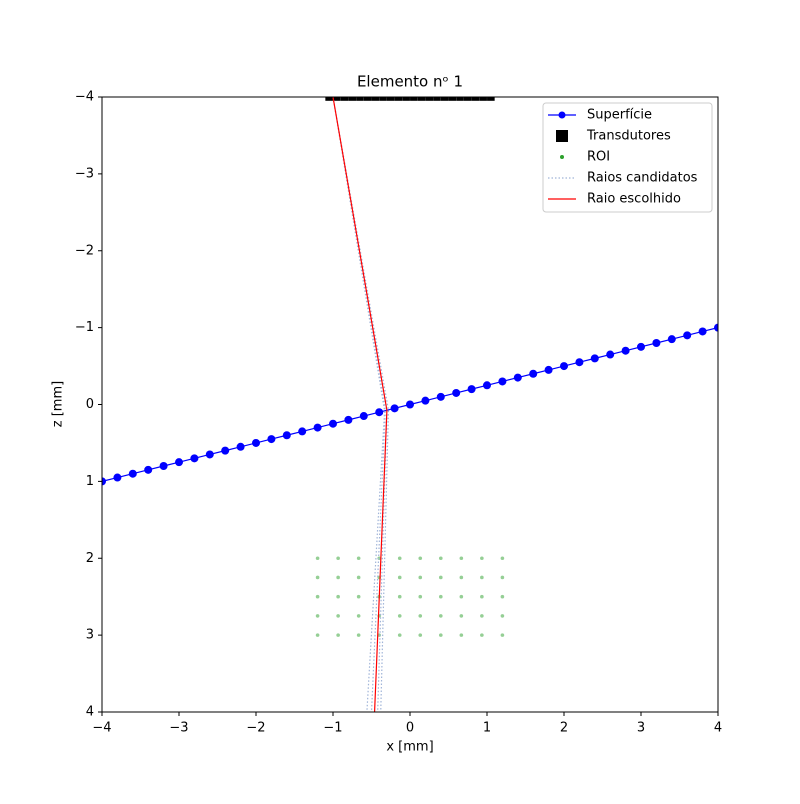 The height and width of the screenshot is (804, 800). I want to click on x-tick-label: −2, so click(255, 728).